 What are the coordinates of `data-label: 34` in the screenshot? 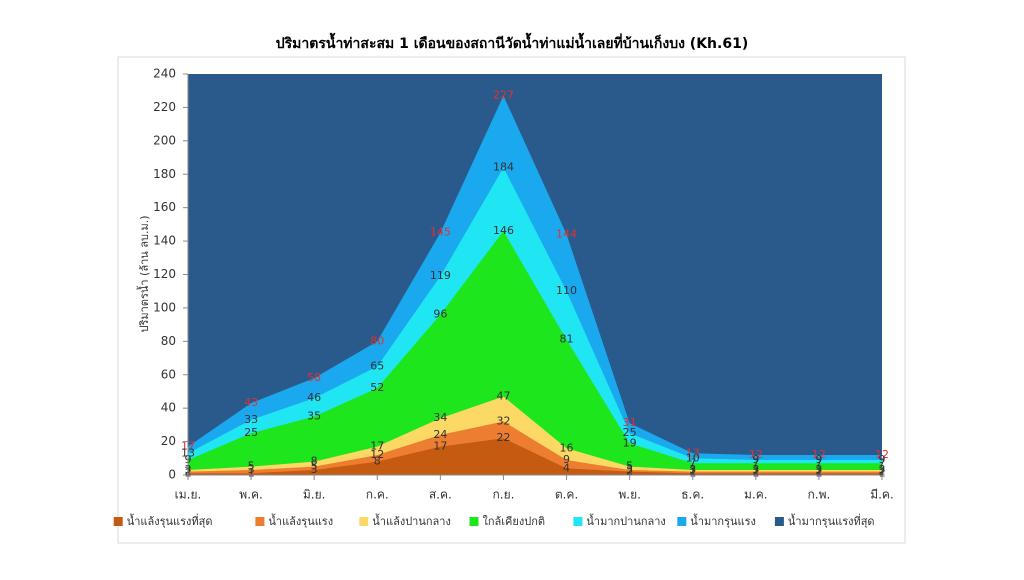 It's located at (440, 417).